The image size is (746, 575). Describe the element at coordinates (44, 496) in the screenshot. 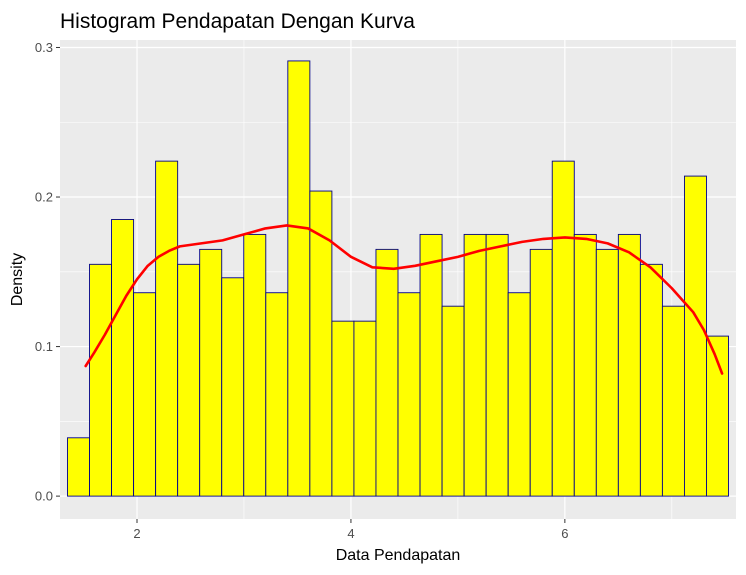

I see `y-tick-label: 0.0` at that location.